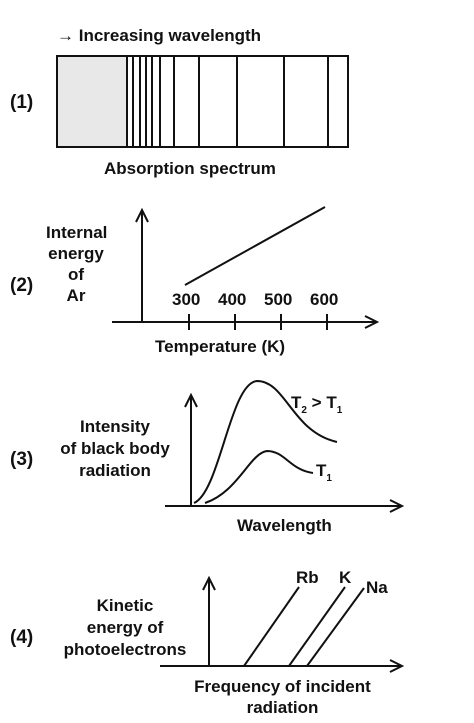 The width and height of the screenshot is (474, 723). What do you see at coordinates (115, 426) in the screenshot?
I see `ylabel-line-1: Intensity` at bounding box center [115, 426].